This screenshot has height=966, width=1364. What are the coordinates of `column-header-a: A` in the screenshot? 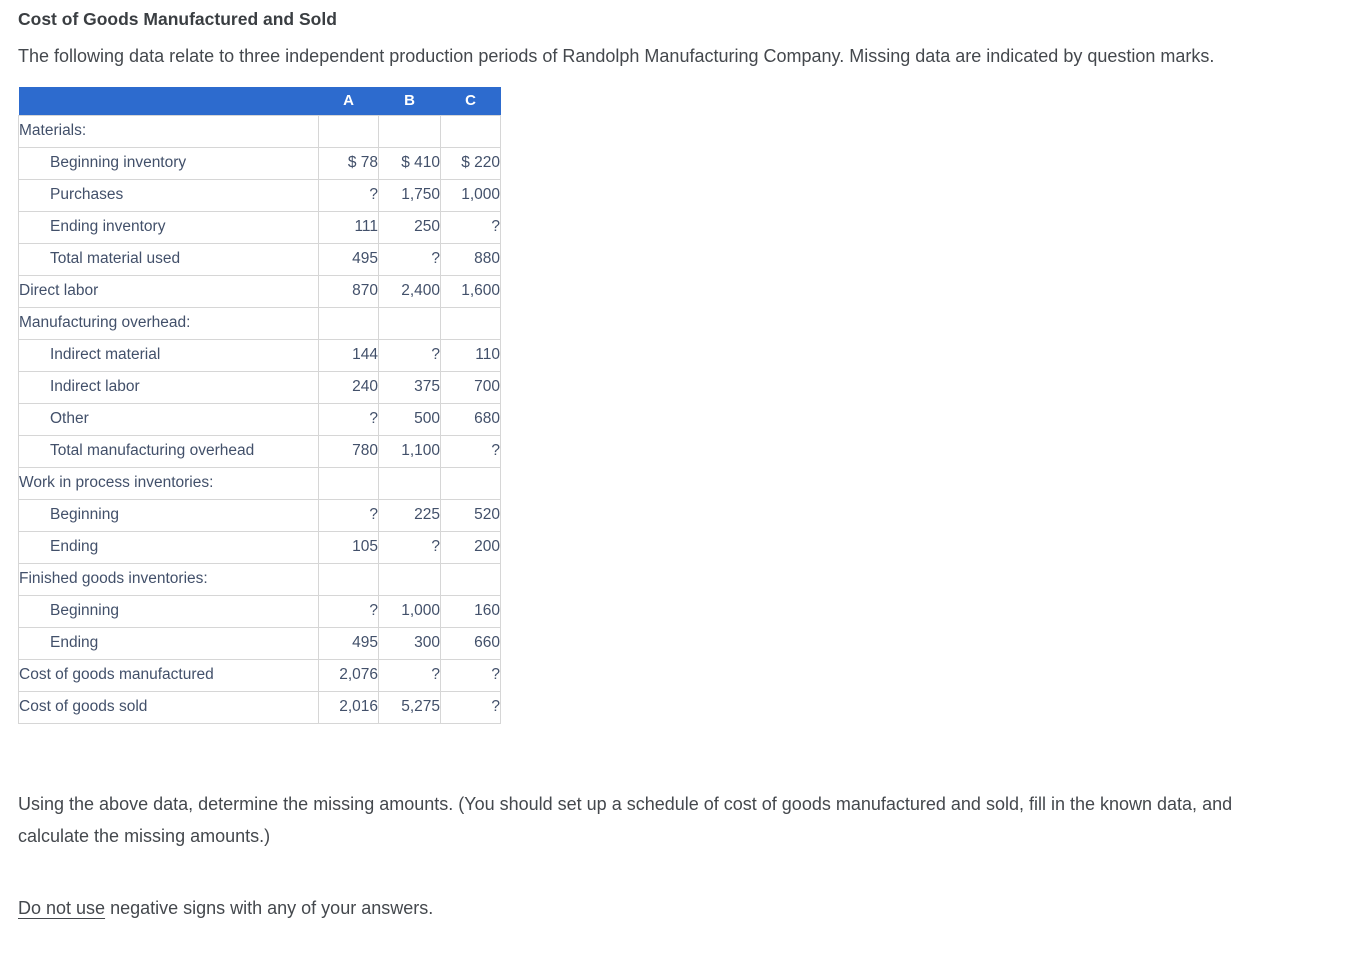 It's located at (348, 101).